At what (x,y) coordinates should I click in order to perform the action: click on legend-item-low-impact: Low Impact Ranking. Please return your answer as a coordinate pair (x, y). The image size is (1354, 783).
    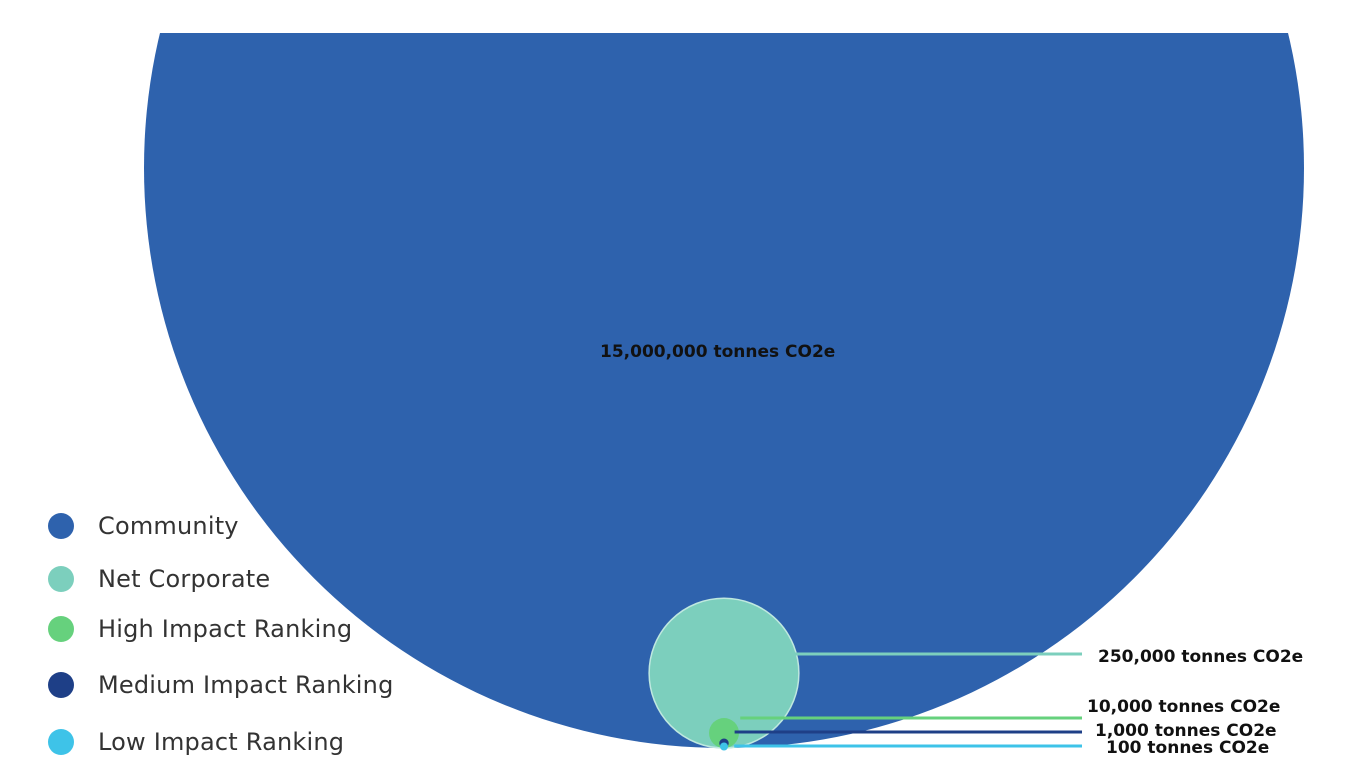
    Looking at the image, I should click on (196, 742).